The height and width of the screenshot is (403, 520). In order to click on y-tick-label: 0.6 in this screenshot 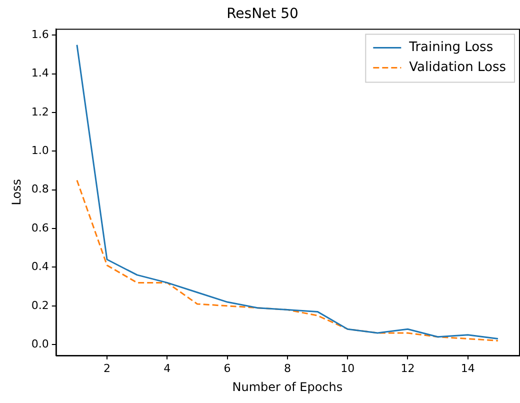, I will do `click(40, 227)`.